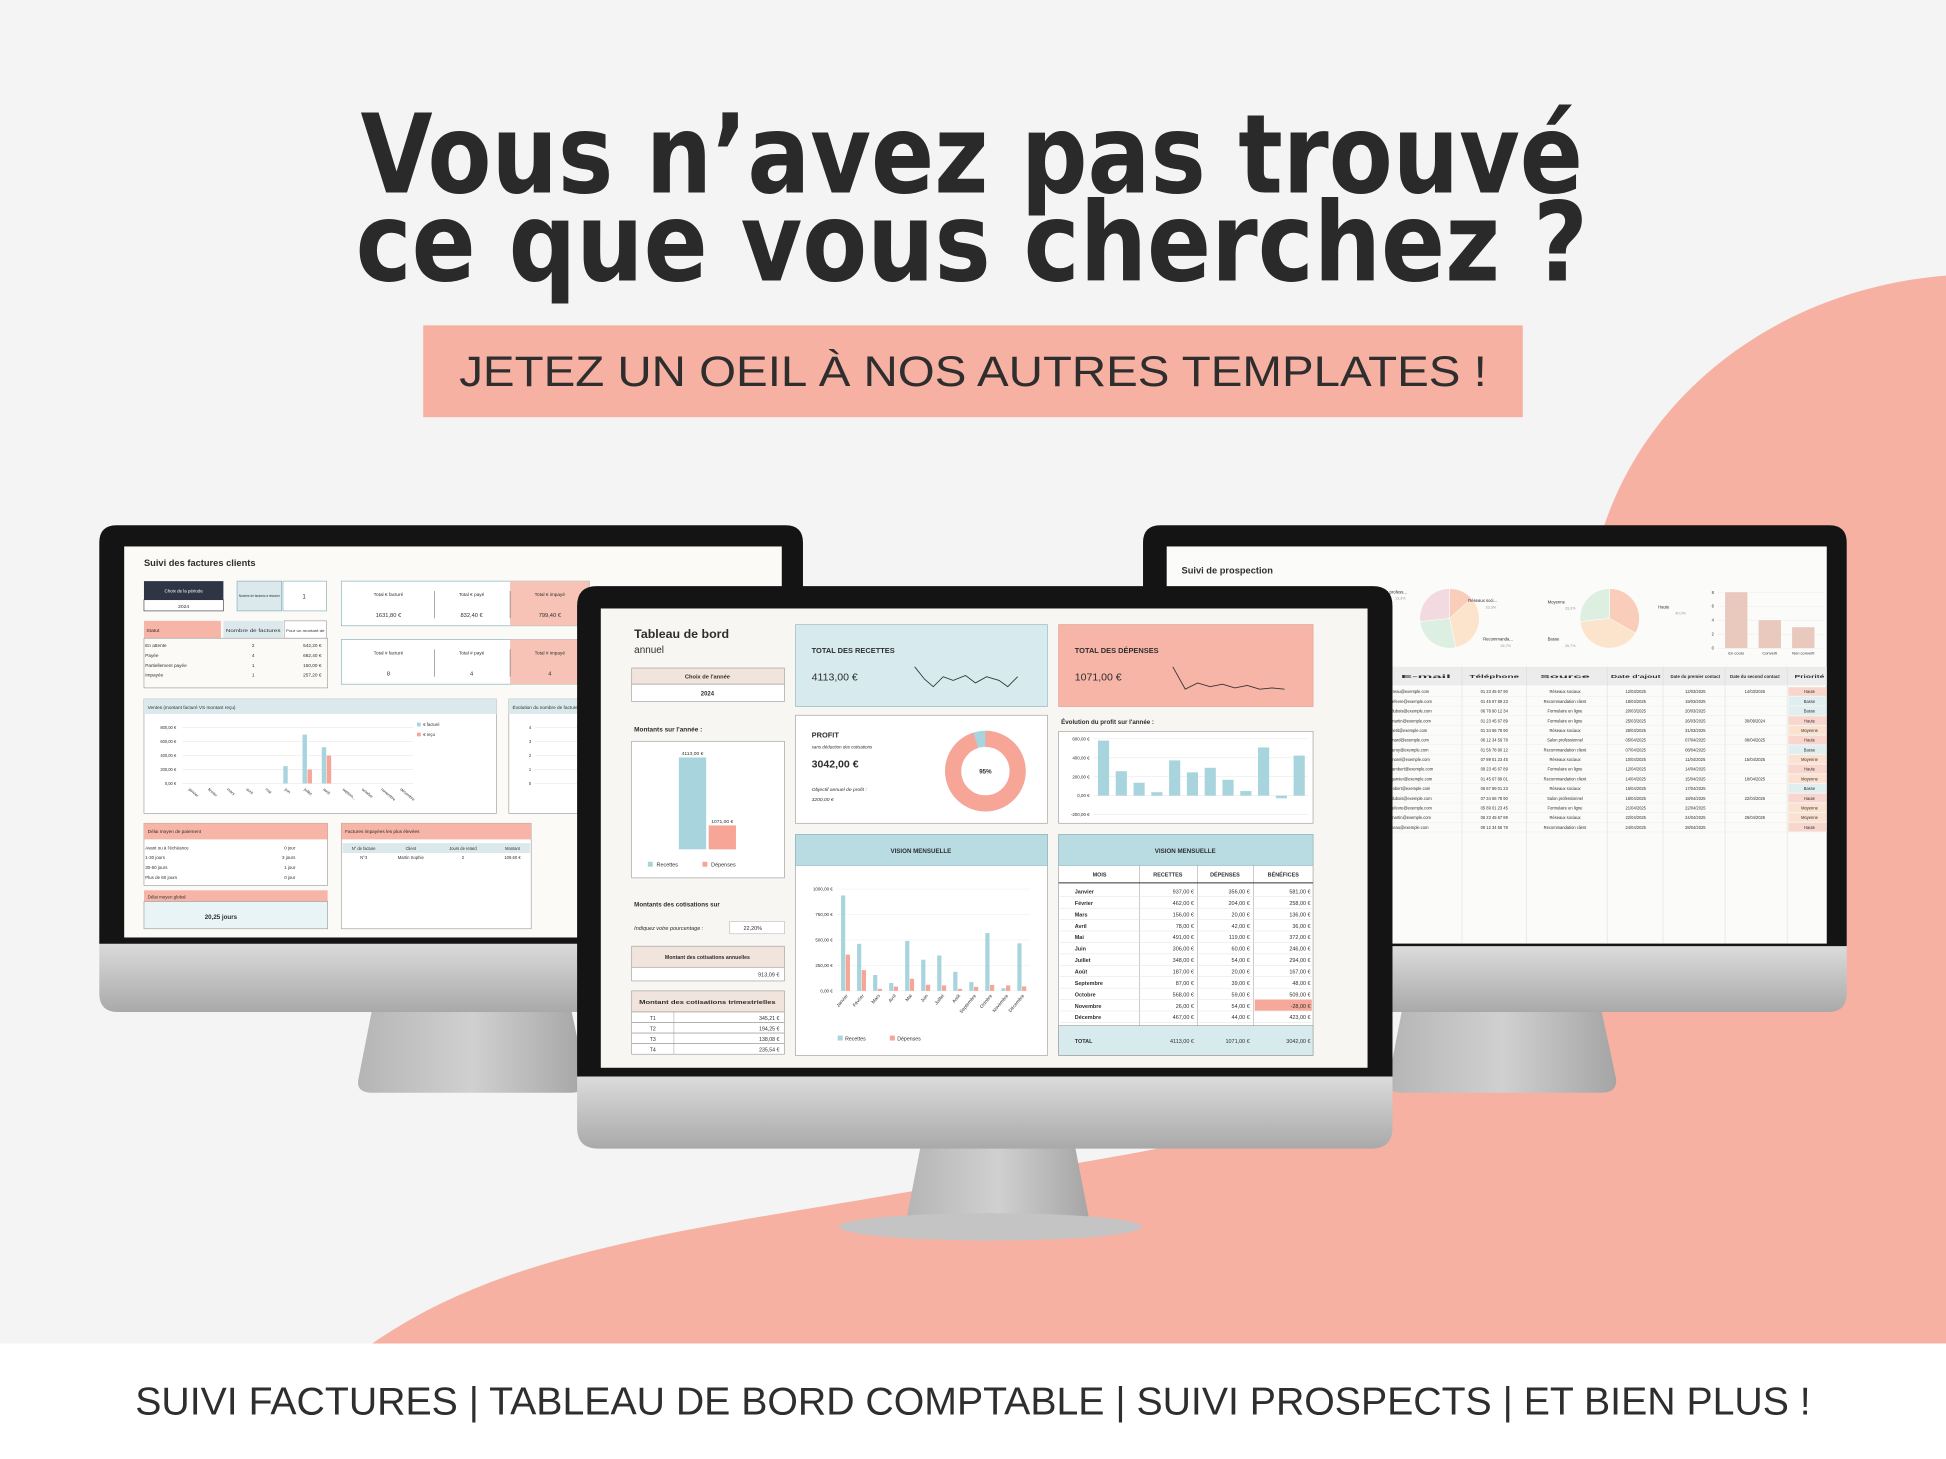  I want to click on cell: Juillet, so click(1083, 961).